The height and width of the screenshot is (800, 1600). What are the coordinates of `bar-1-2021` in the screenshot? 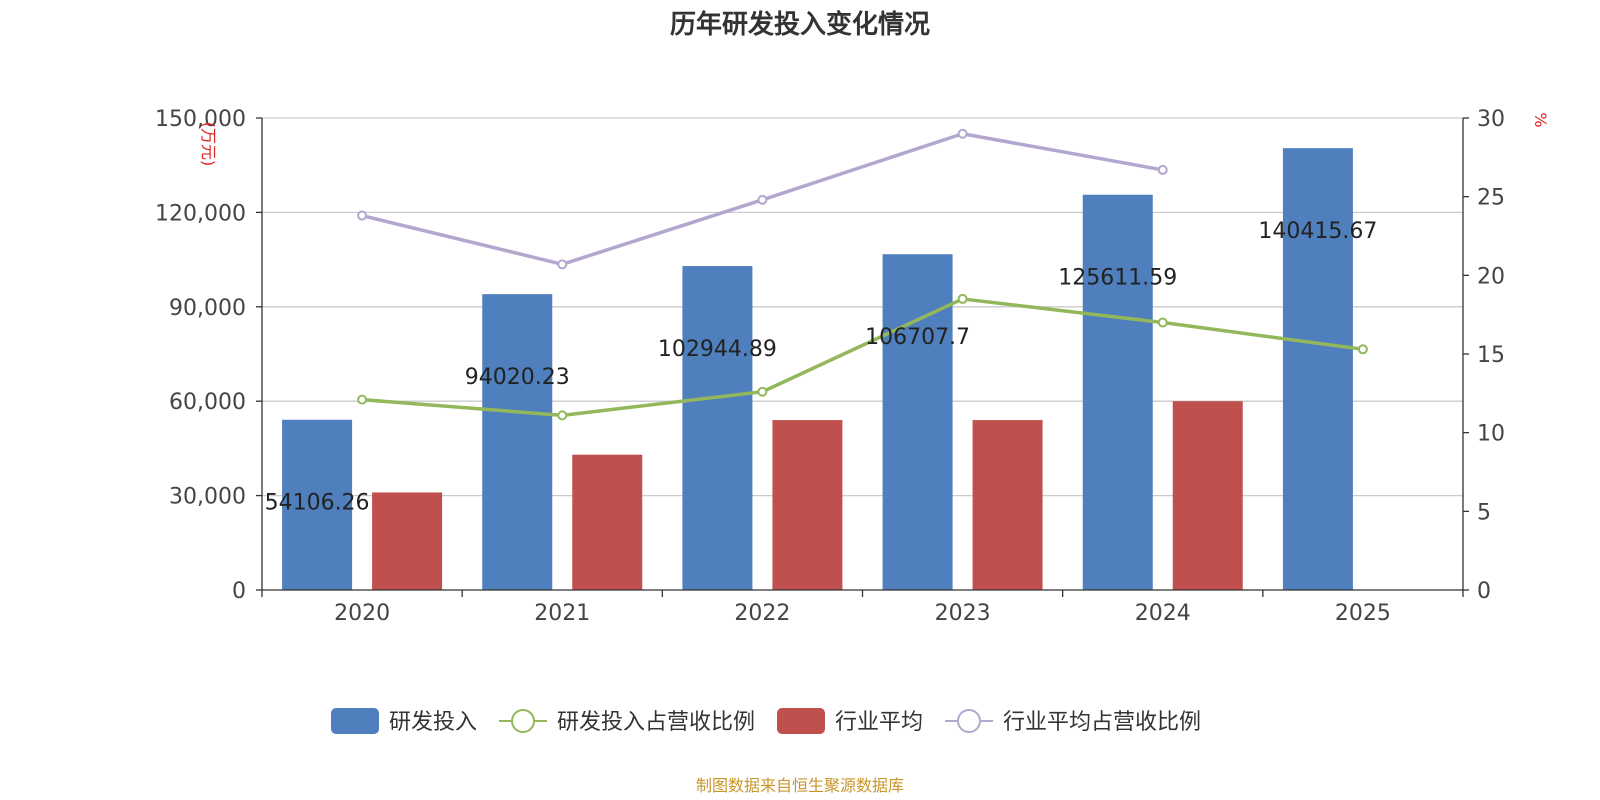 It's located at (607, 522).